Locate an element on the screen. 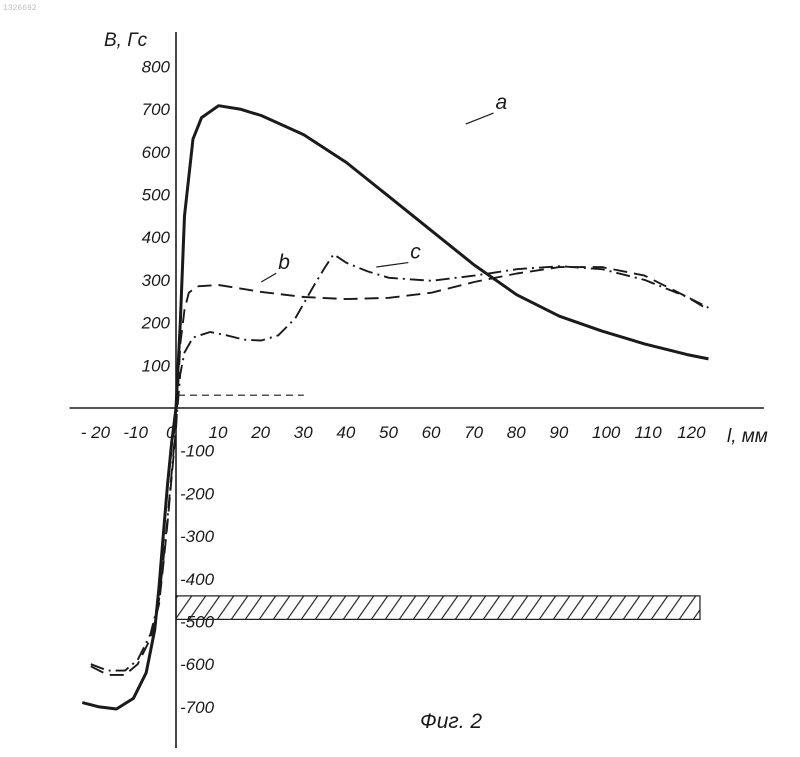 This screenshot has height=757, width=800. x-tick-label: 0 is located at coordinates (171, 432).